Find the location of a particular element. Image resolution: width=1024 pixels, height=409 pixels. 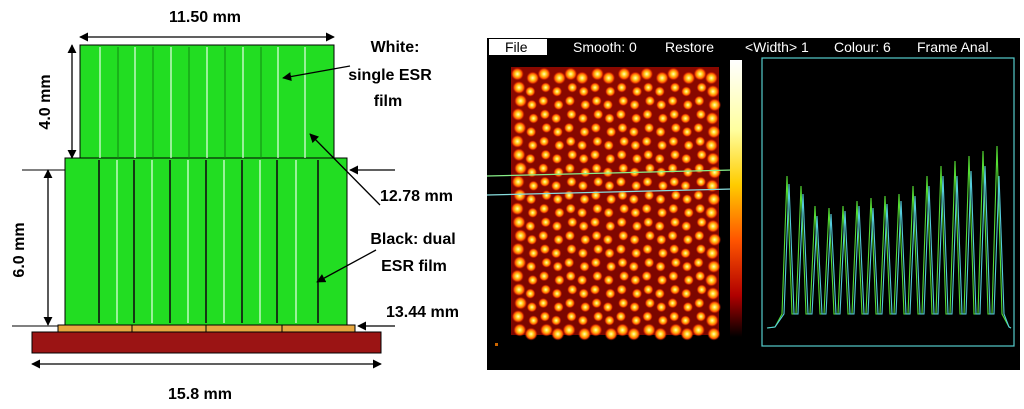

restore-menu: Restore is located at coordinates (690, 47).